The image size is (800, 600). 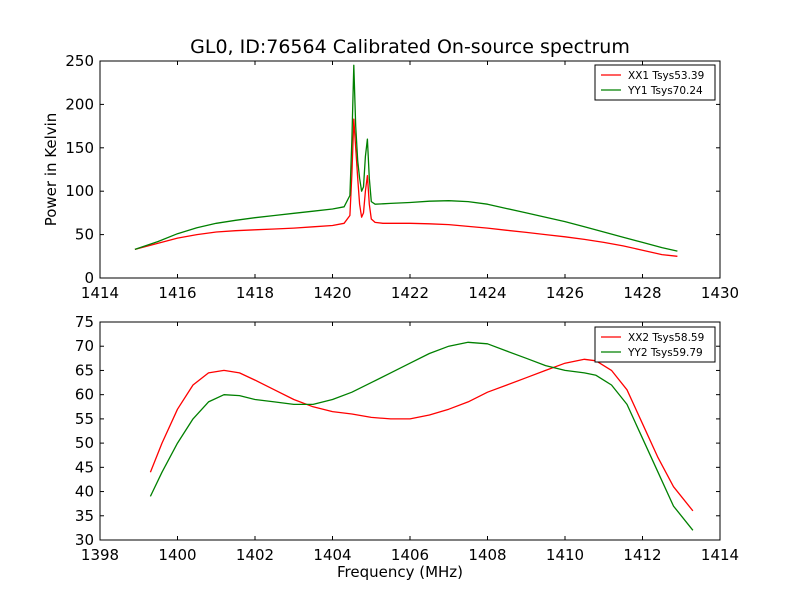 What do you see at coordinates (89, 278) in the screenshot?
I see `y-tick-label: 0` at bounding box center [89, 278].